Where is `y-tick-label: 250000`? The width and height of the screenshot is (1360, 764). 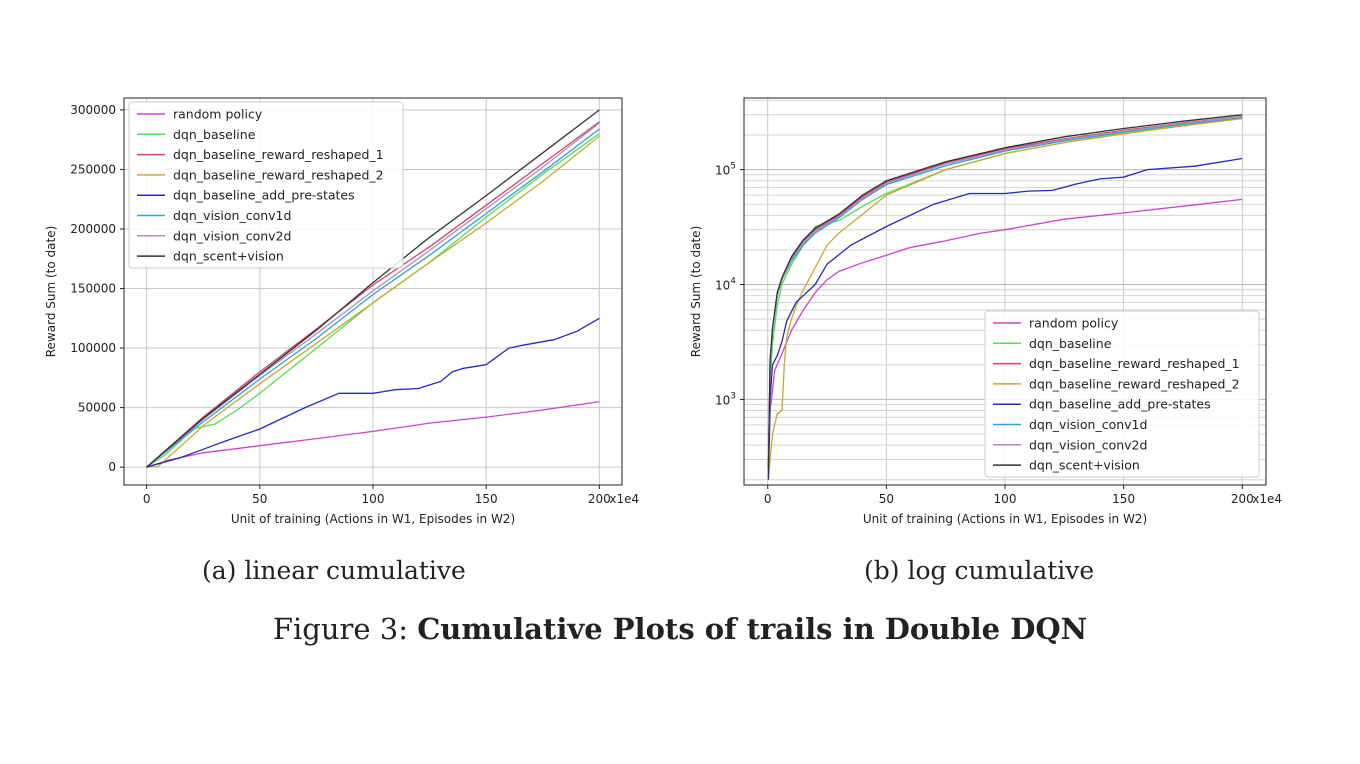 y-tick-label: 250000 is located at coordinates (93, 169).